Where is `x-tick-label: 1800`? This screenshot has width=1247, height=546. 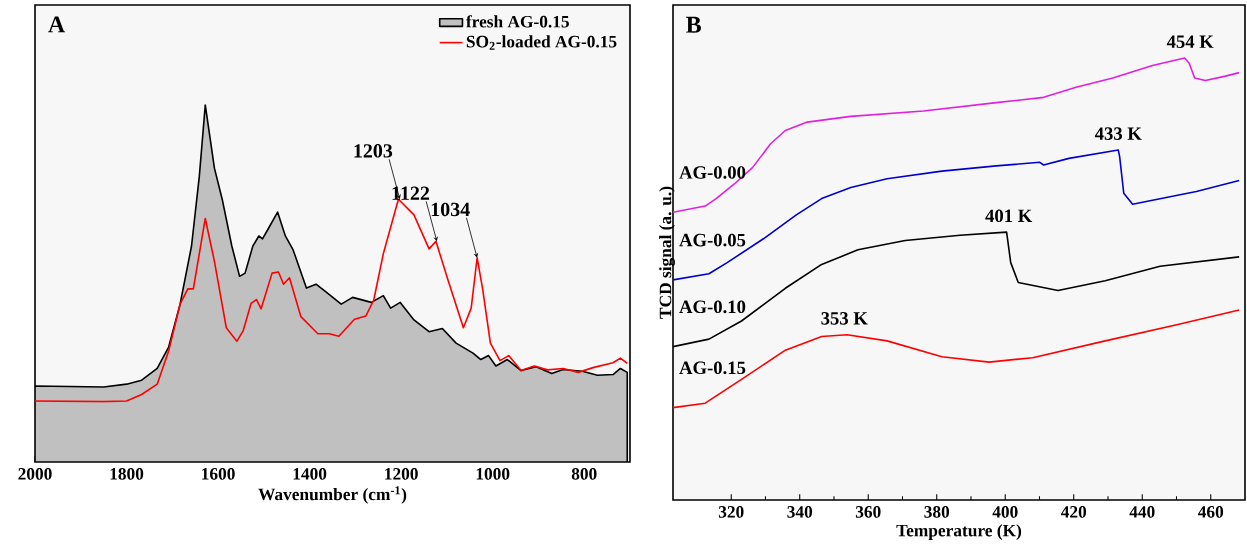
x-tick-label: 1800 is located at coordinates (127, 474).